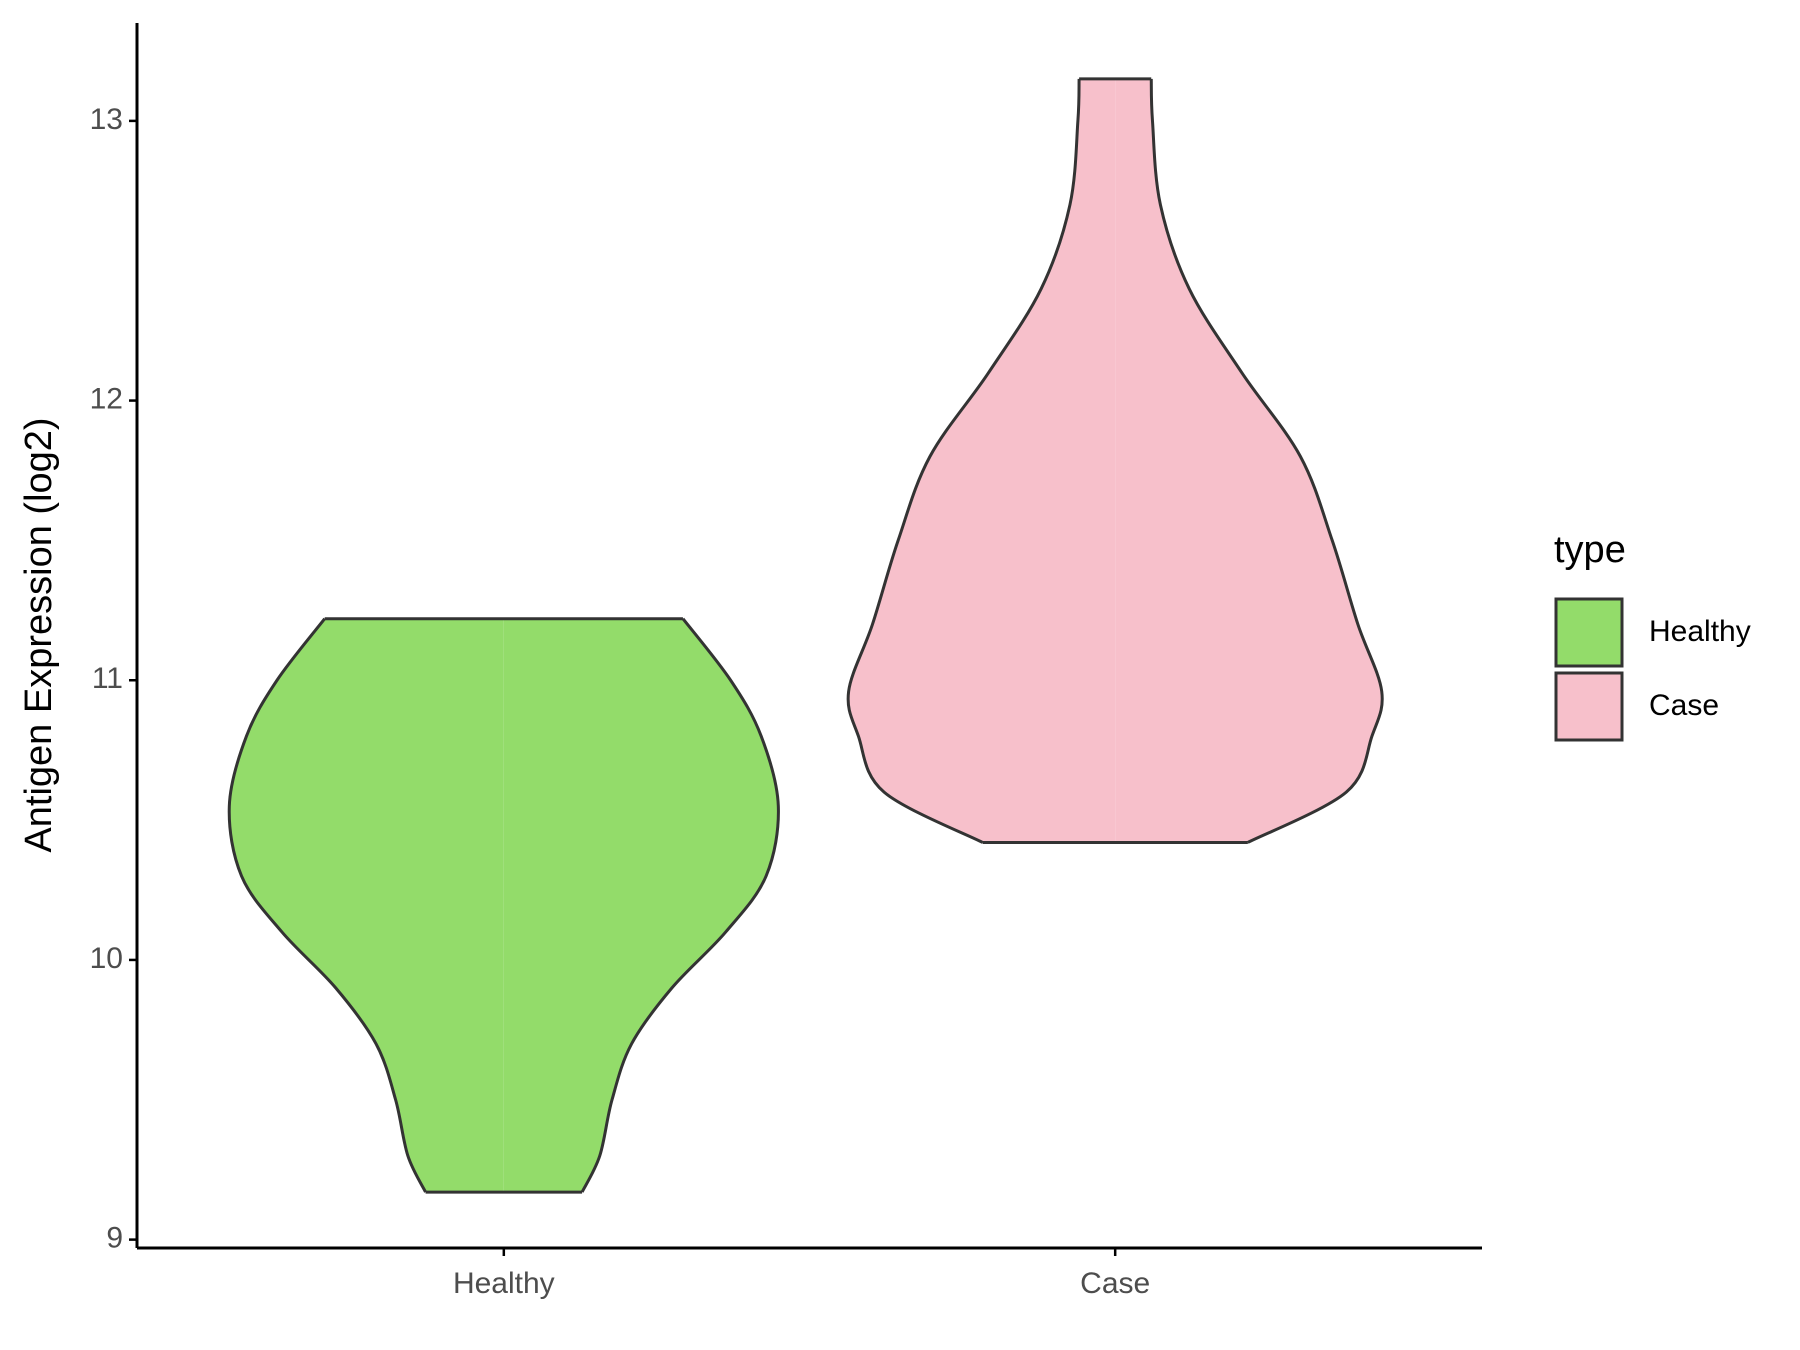 The height and width of the screenshot is (1350, 1800). What do you see at coordinates (106, 119) in the screenshot?
I see `y-tick-label: 13` at bounding box center [106, 119].